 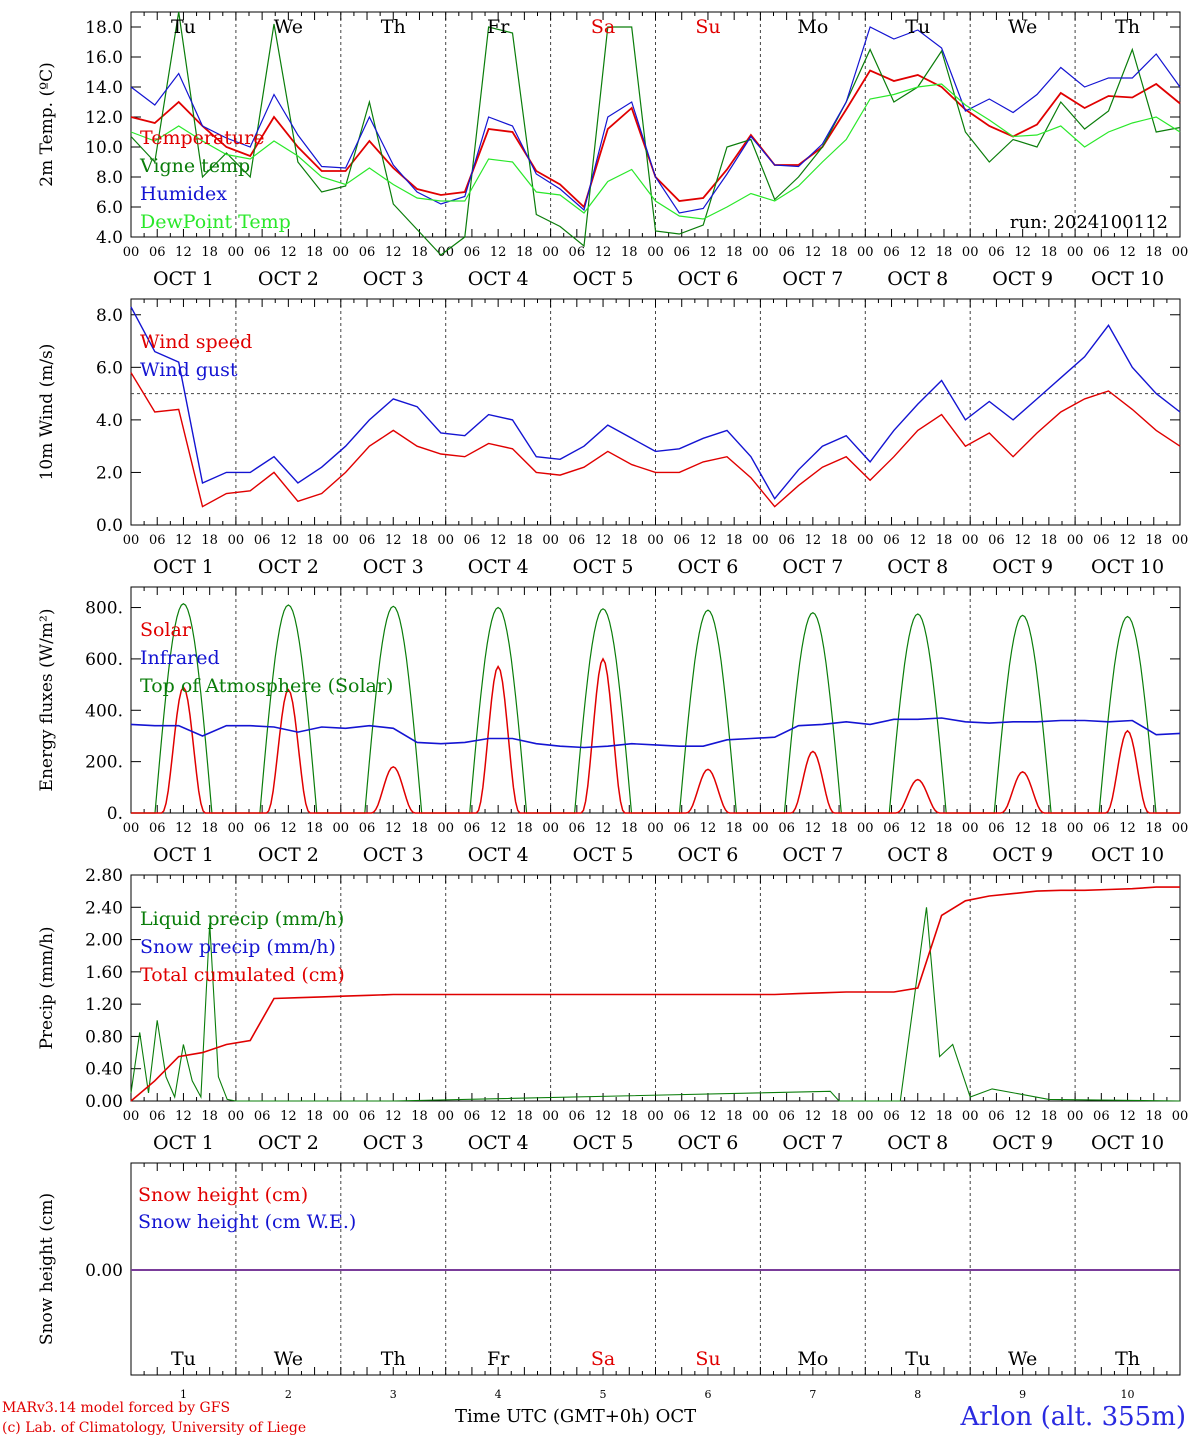 I want to click on legend-0-0: Temperature, so click(x=202, y=138).